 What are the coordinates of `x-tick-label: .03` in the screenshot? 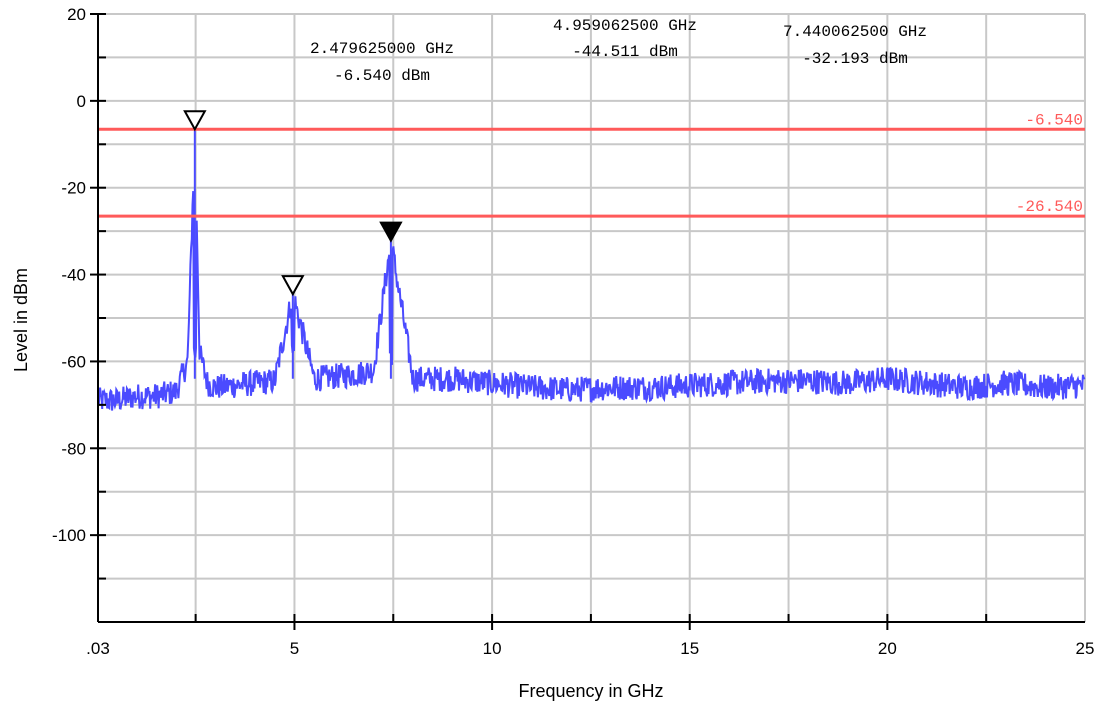 It's located at (98, 648).